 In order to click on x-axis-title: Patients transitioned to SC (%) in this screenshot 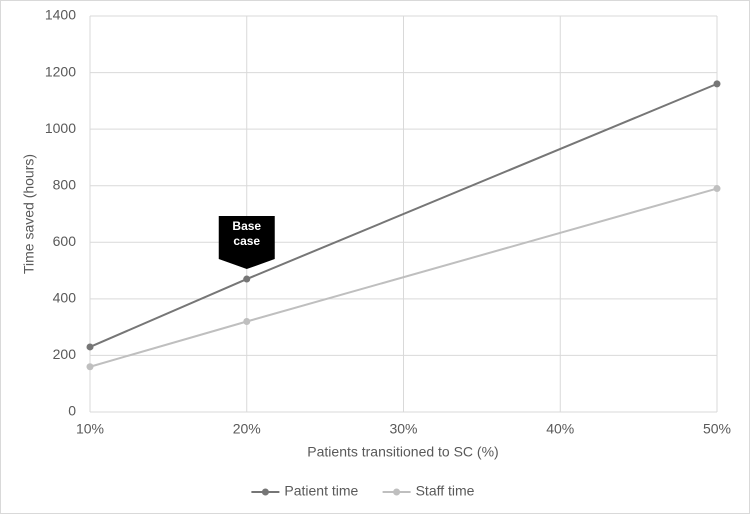, I will do `click(402, 452)`.